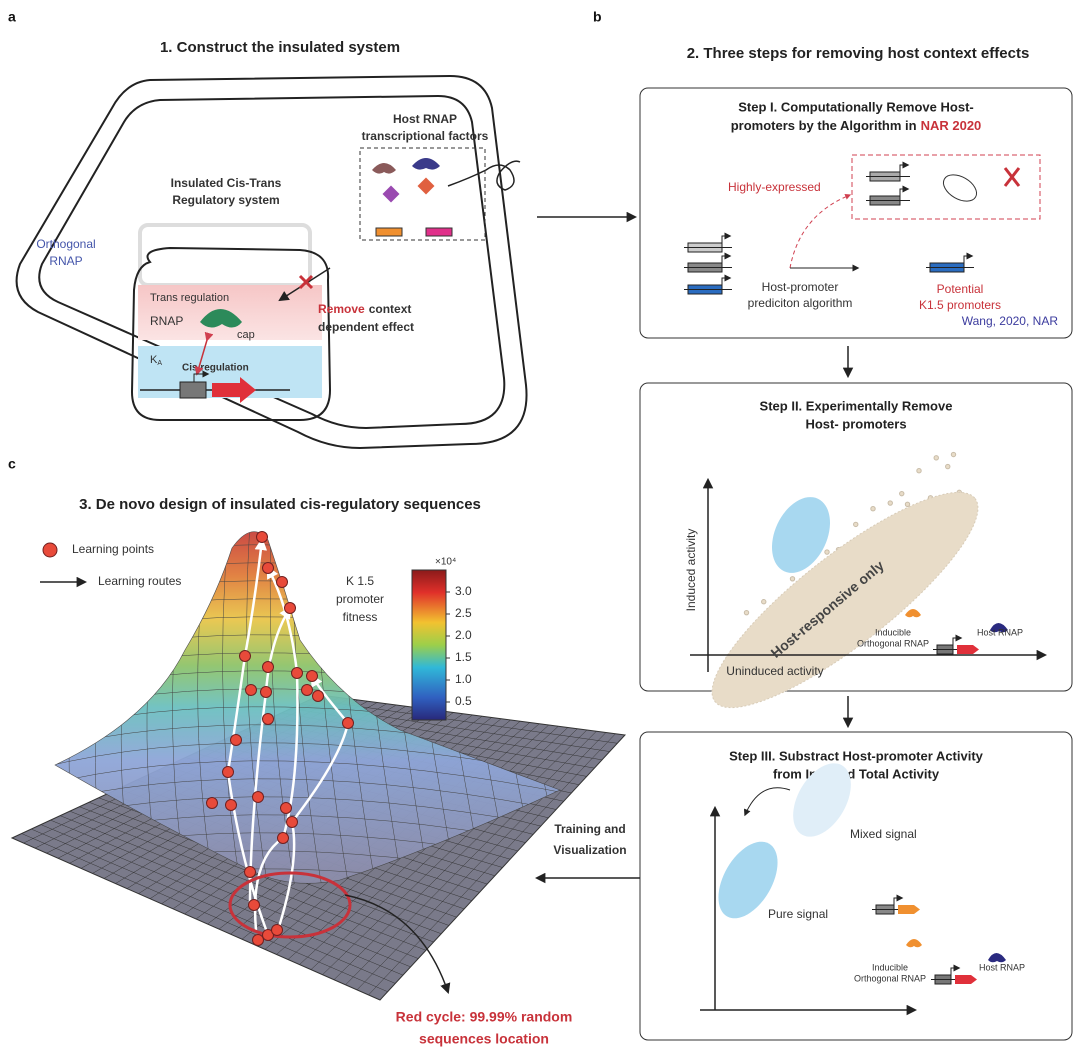  I want to click on colorbar-unit: ×10⁴, so click(445, 562).